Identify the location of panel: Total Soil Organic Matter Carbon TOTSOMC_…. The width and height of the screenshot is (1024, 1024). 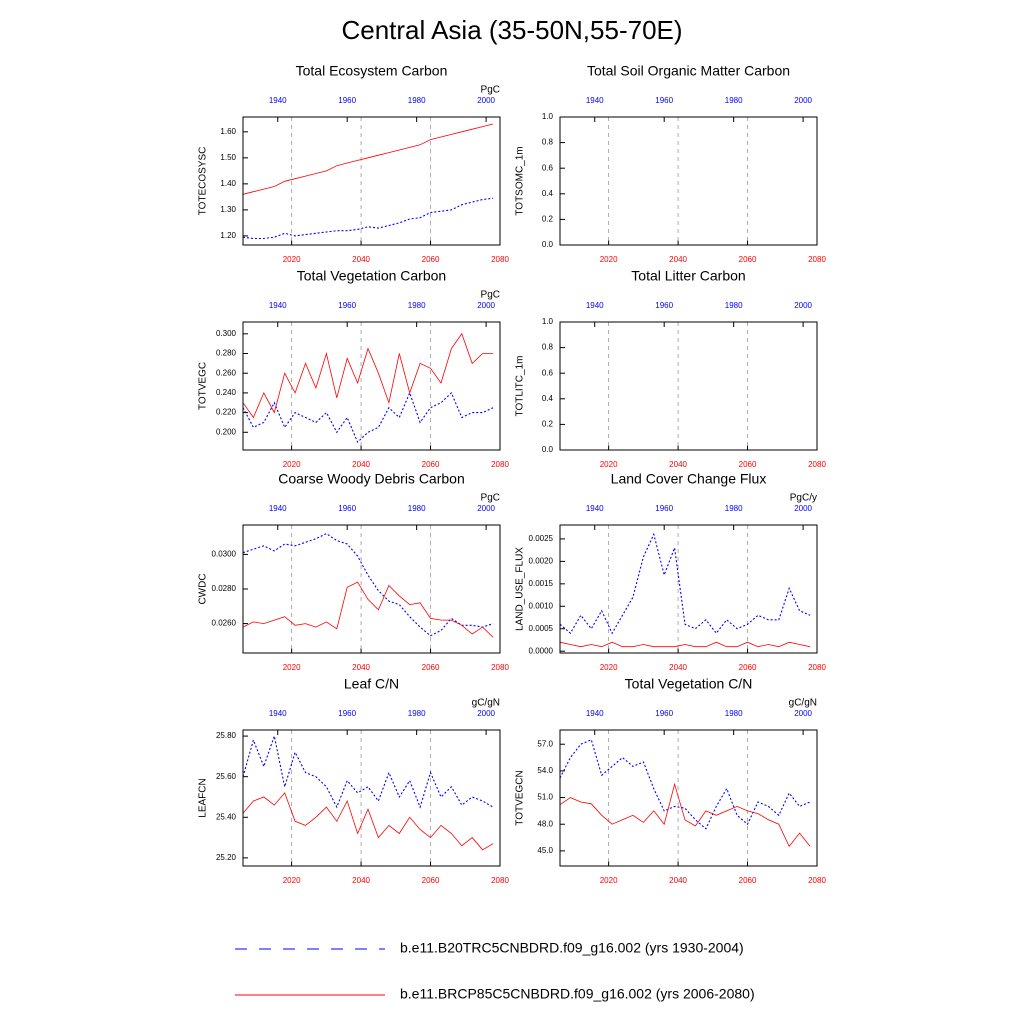
(671, 163).